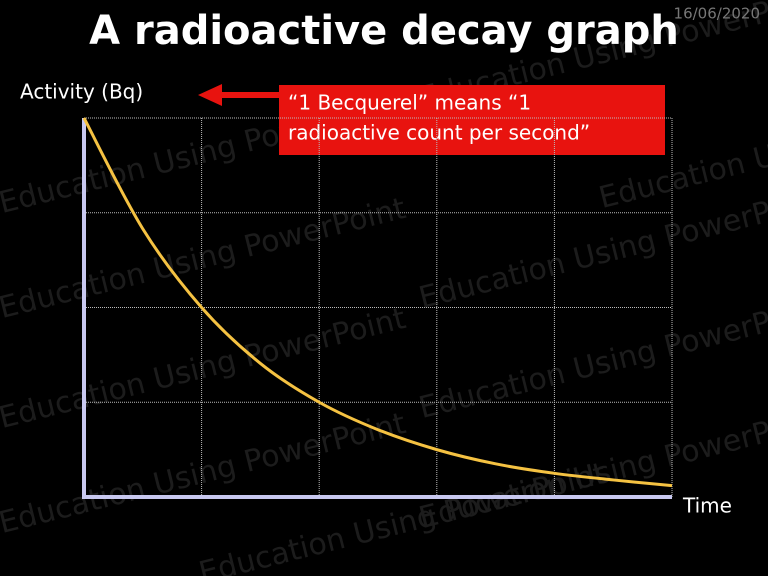  Describe the element at coordinates (81, 92) in the screenshot. I see `y-axis-label: Activity (Bq)` at that location.